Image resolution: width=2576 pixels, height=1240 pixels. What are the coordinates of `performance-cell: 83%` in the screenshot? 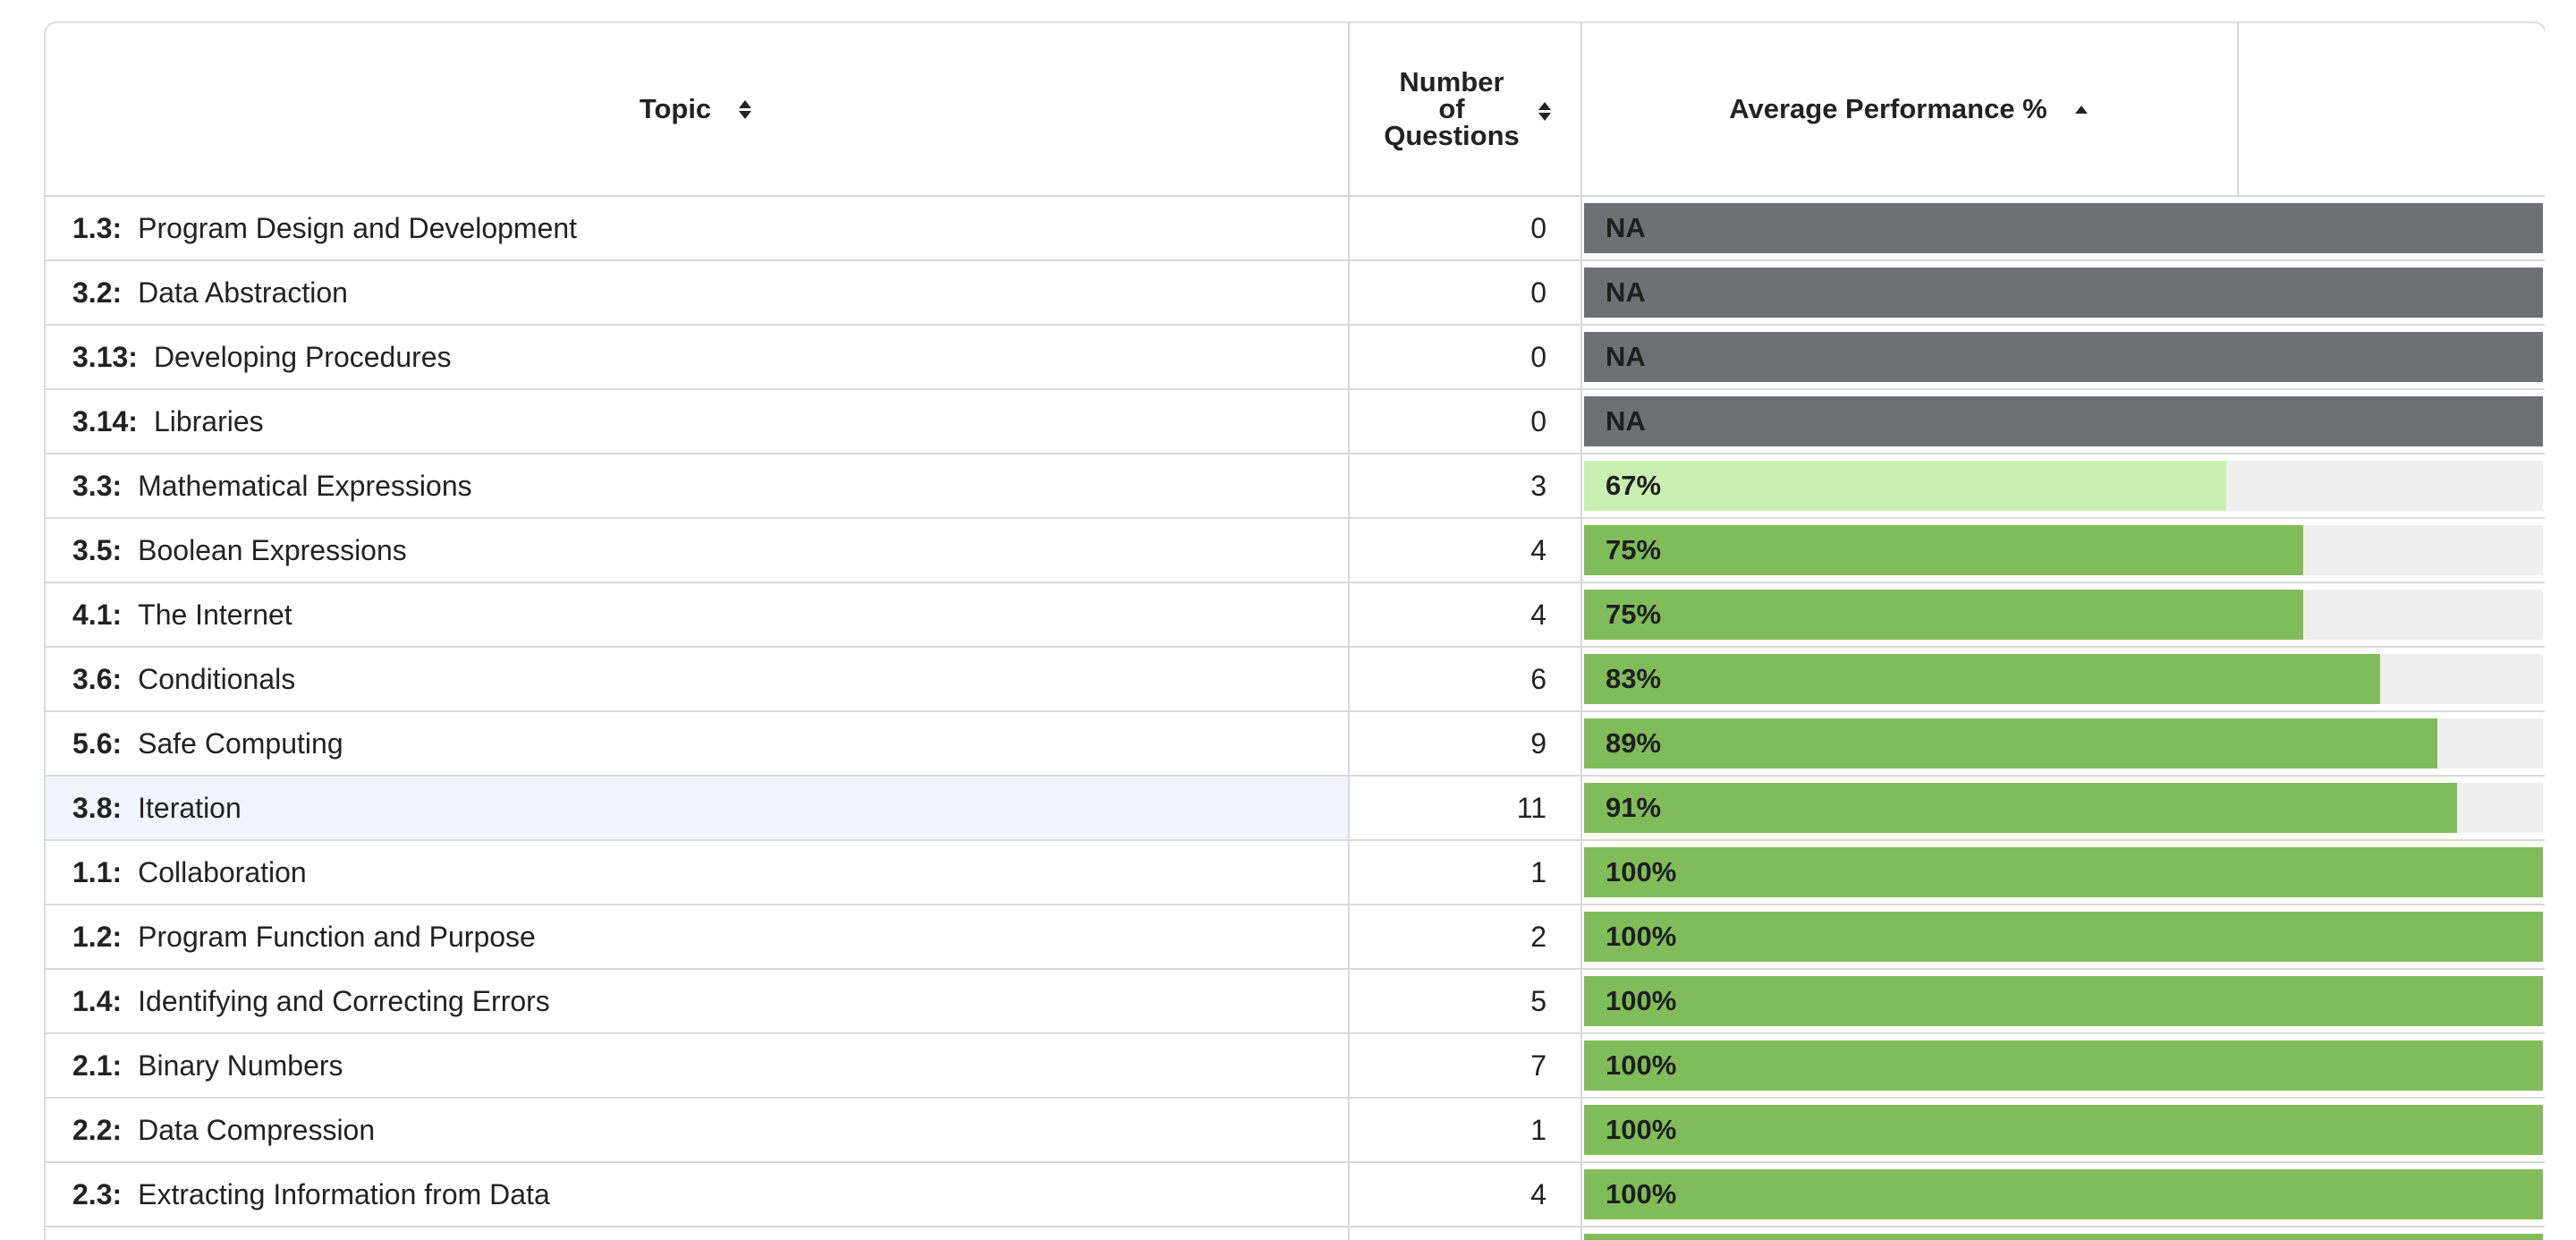 It's located at (2063, 679).